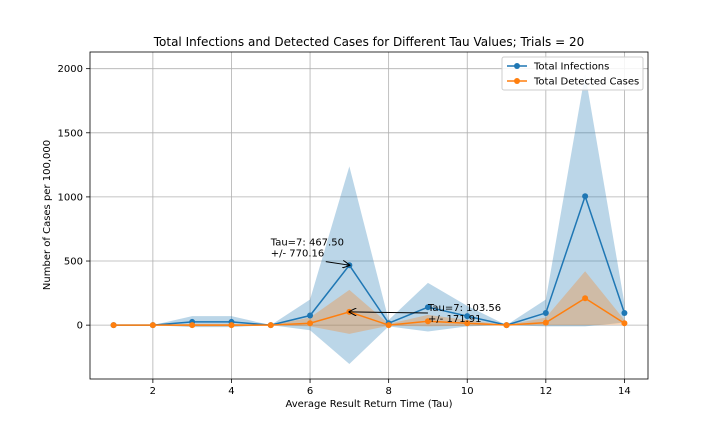 This screenshot has height=432, width=720. Describe the element at coordinates (231, 391) in the screenshot. I see `x-tick-label: 4` at that location.